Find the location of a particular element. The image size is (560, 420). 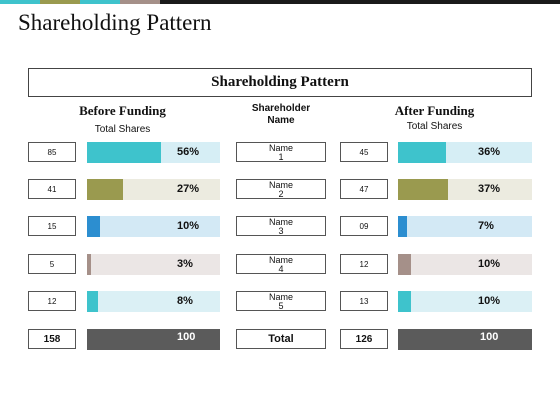

before-share-bar-percent: 3% is located at coordinates (185, 264).